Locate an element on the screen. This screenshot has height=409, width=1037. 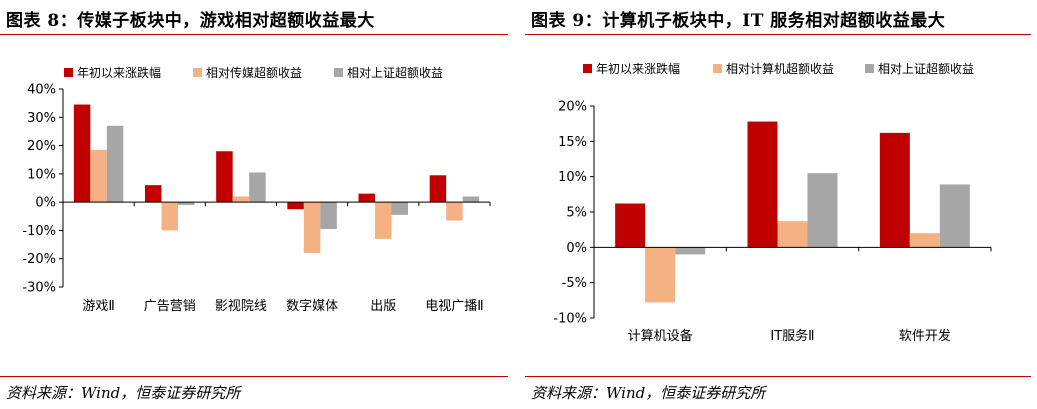
legend-label: 相对计算机超额收益 is located at coordinates (780, 68).